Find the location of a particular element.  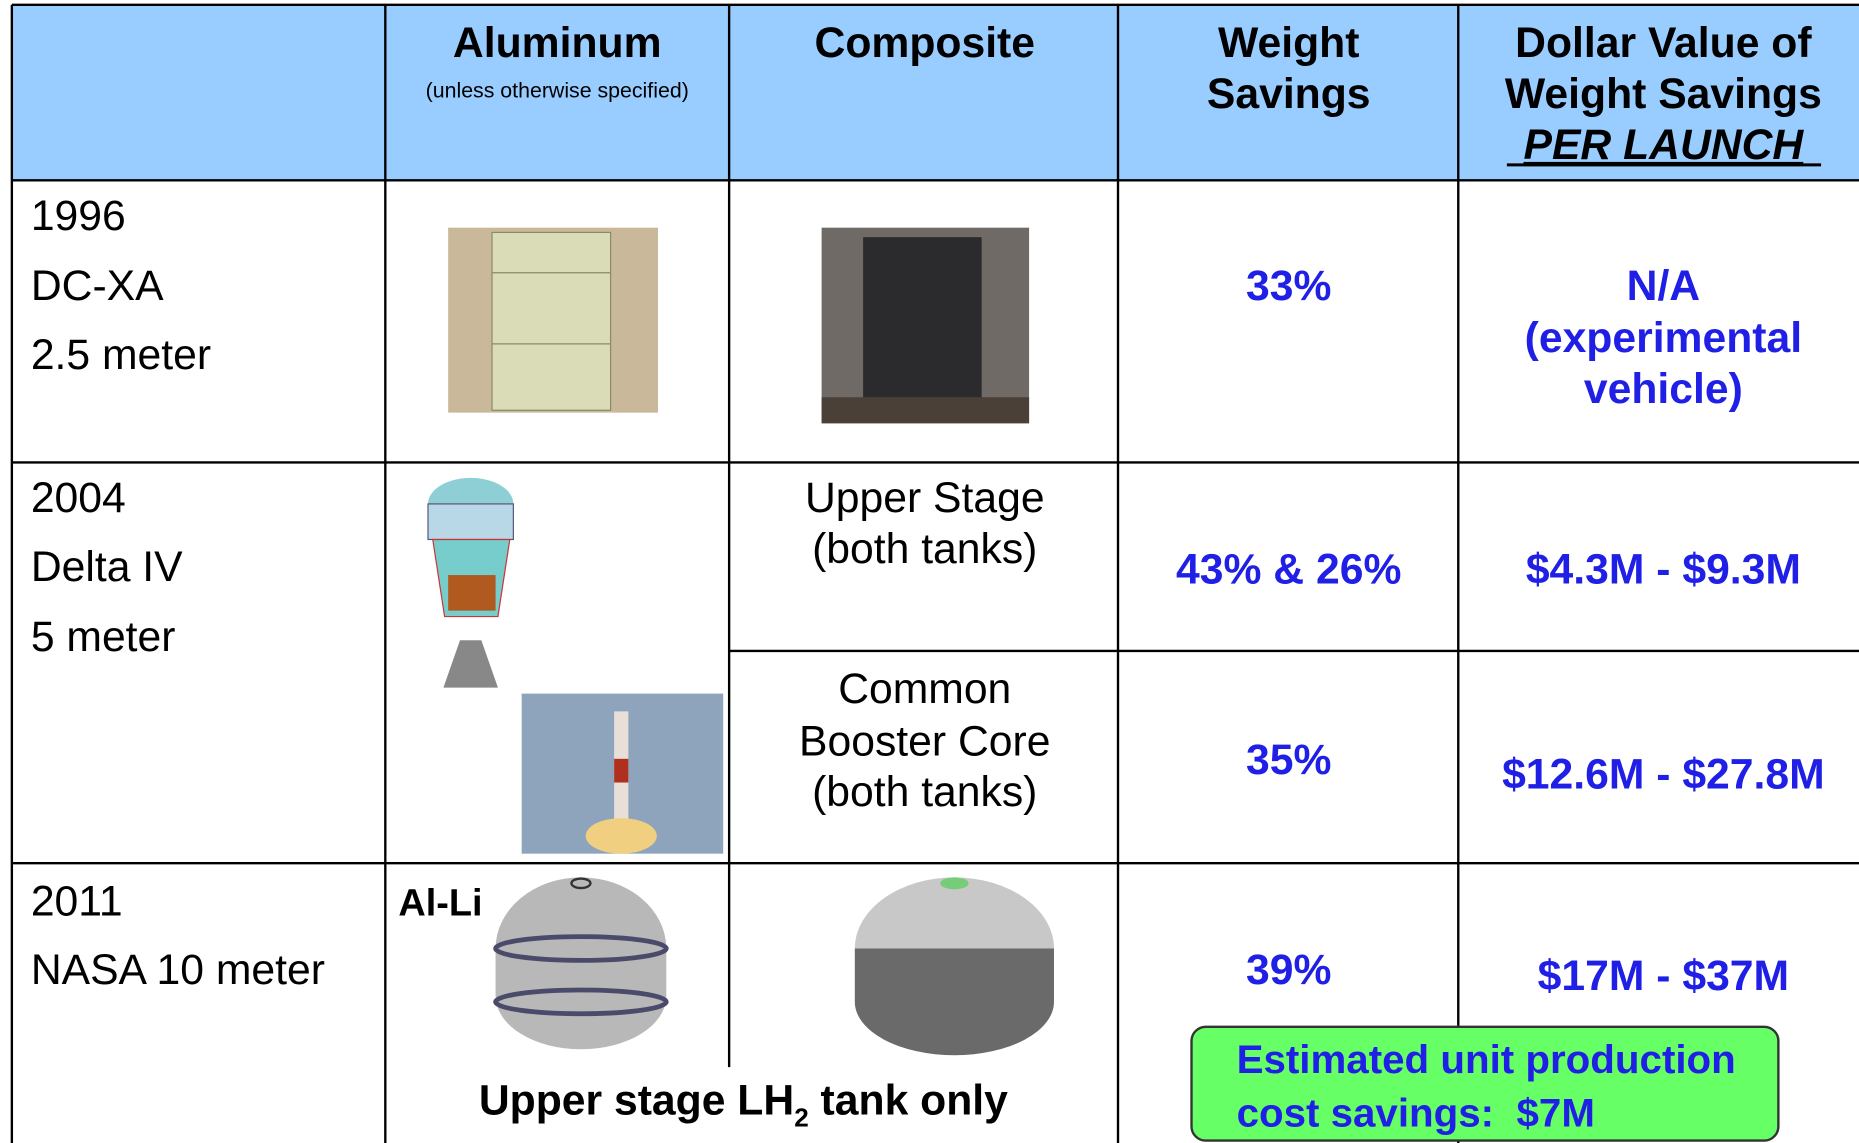

weight-savings: 33% is located at coordinates (1288, 286).